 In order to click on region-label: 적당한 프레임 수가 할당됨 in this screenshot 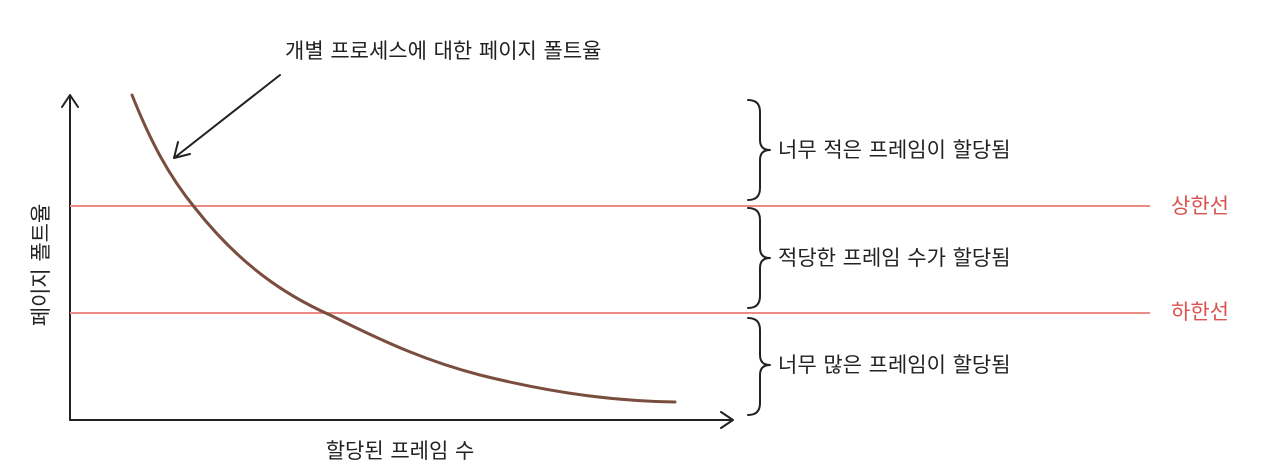, I will do `click(894, 258)`.